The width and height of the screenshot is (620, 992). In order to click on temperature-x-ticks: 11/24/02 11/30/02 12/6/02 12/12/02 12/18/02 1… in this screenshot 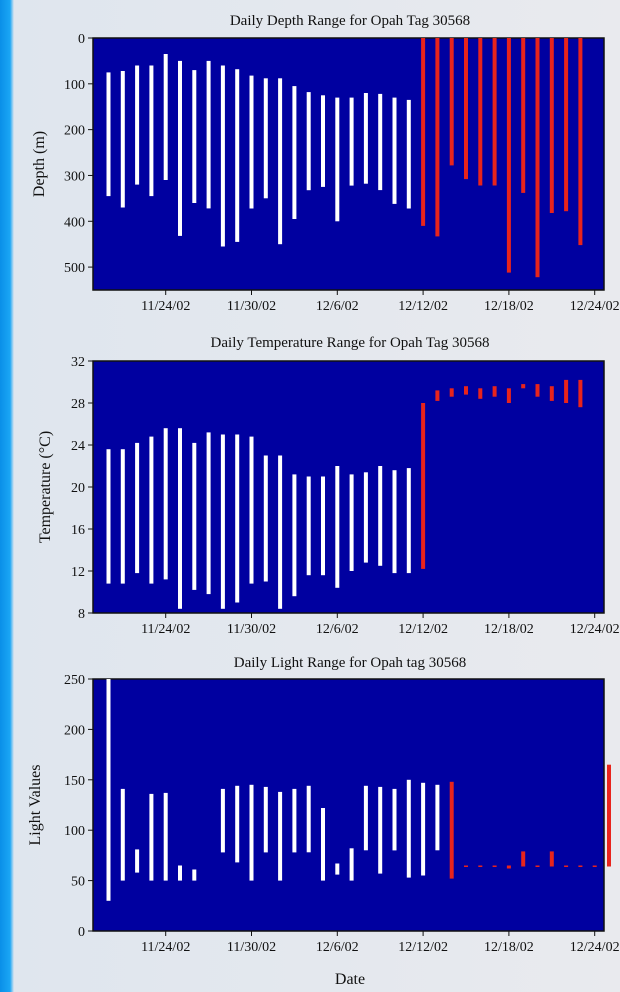, I will do `click(380, 625)`.